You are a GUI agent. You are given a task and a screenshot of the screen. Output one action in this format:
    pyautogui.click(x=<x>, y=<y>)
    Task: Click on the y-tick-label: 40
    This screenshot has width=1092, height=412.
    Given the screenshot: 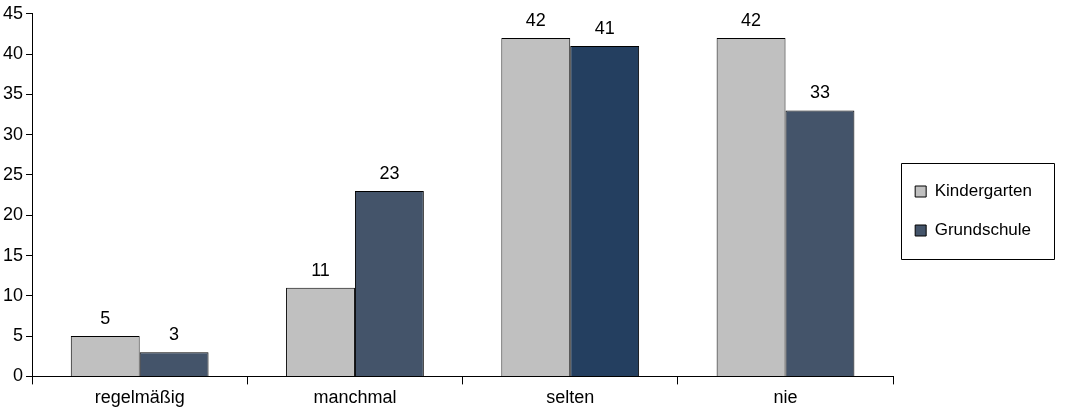 What is the action you would take?
    pyautogui.click(x=13, y=53)
    